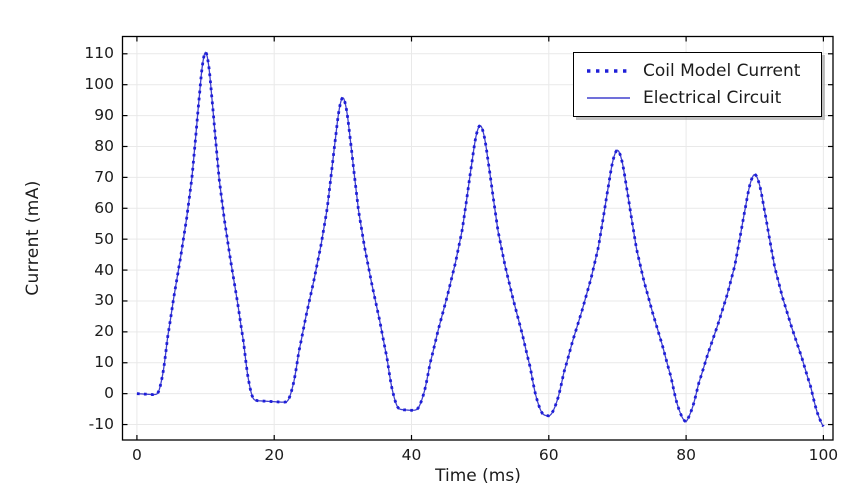  I want to click on legend-item-electrical-circuit: Electrical Circuit, so click(697, 98).